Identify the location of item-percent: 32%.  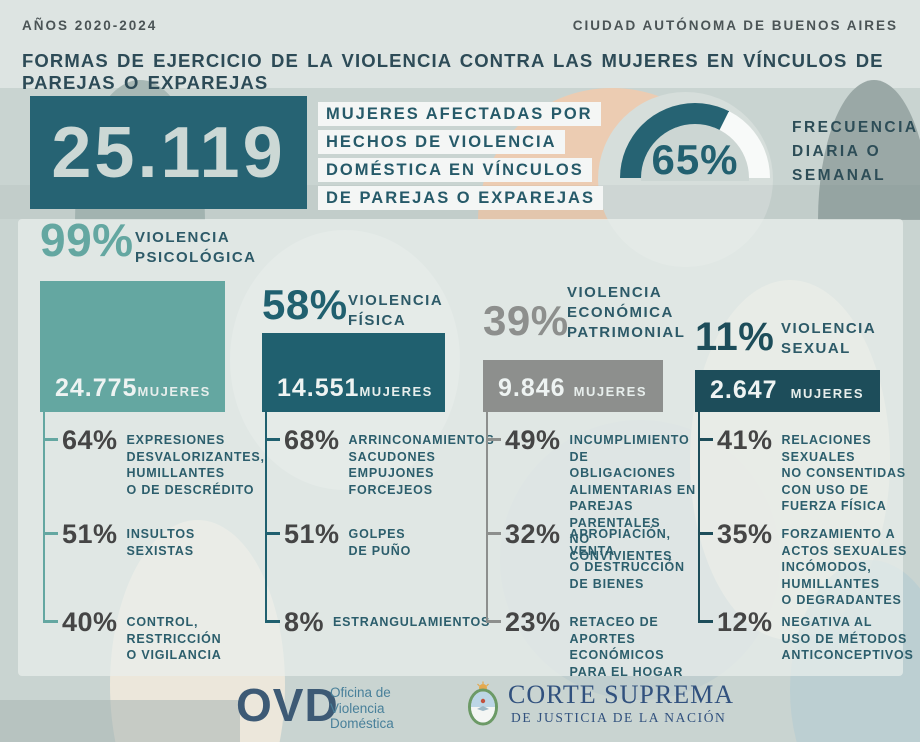
(533, 534).